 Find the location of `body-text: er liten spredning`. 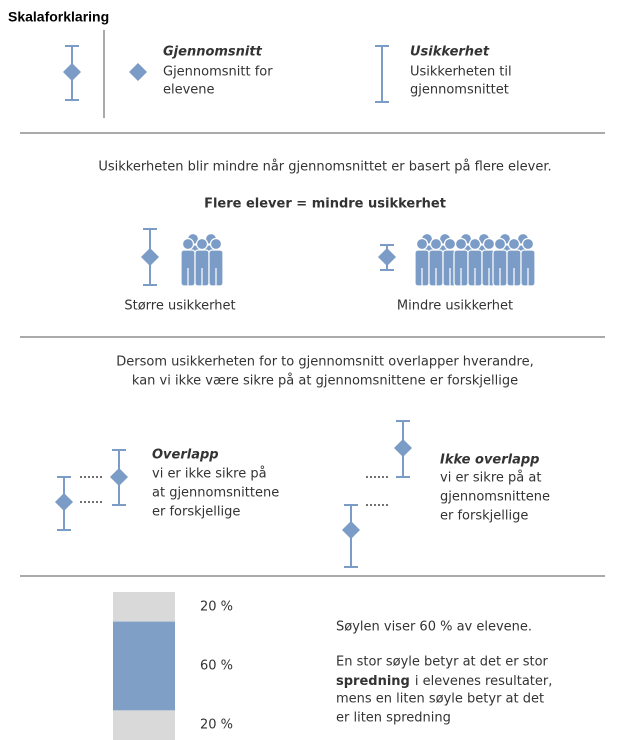

body-text: er liten spredning is located at coordinates (393, 718).